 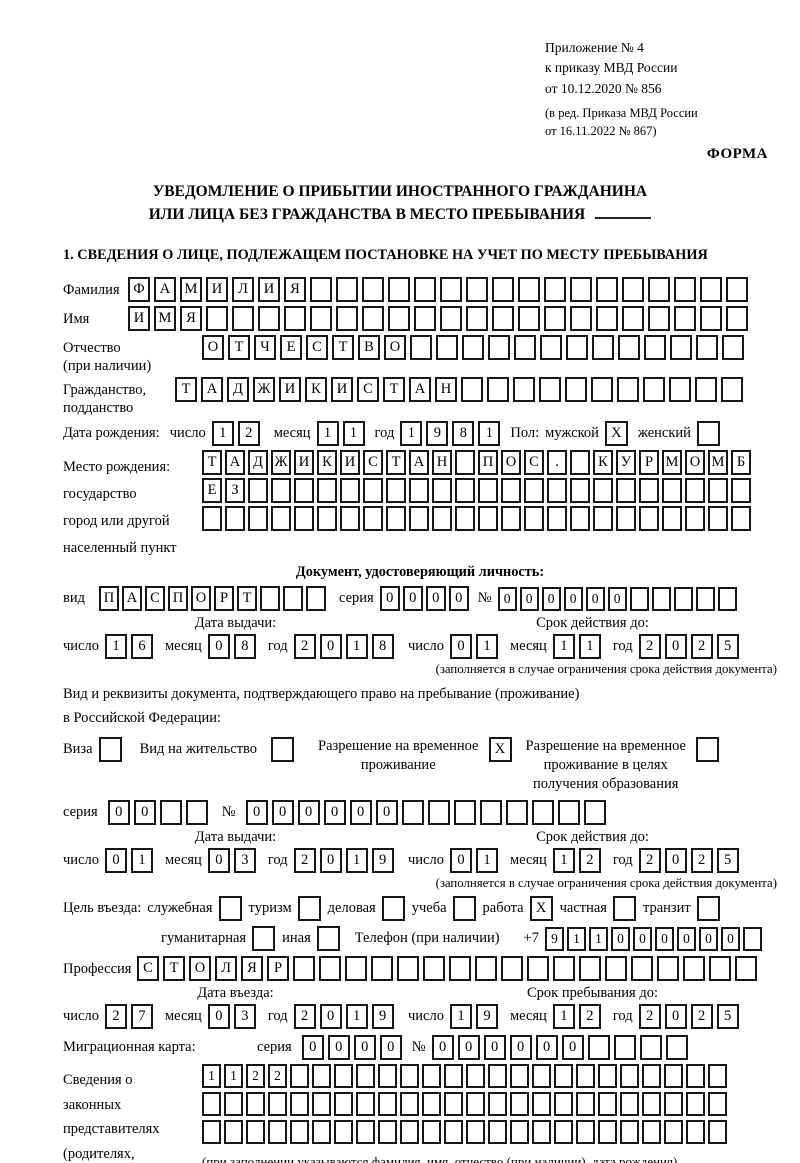 I want to click on char-box: 9, so click(x=437, y=433).